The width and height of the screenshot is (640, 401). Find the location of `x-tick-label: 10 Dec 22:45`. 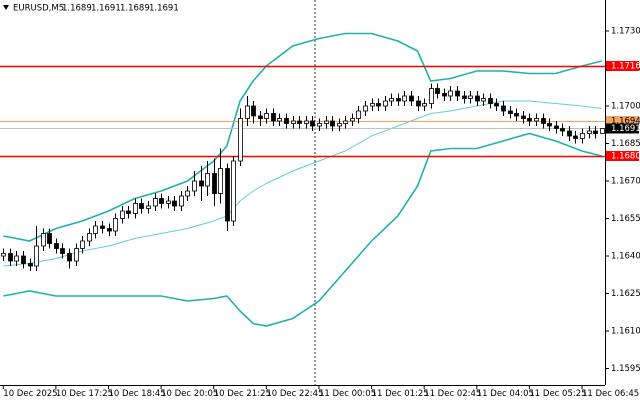

x-tick-label: 10 Dec 22:45 is located at coordinates (294, 394).